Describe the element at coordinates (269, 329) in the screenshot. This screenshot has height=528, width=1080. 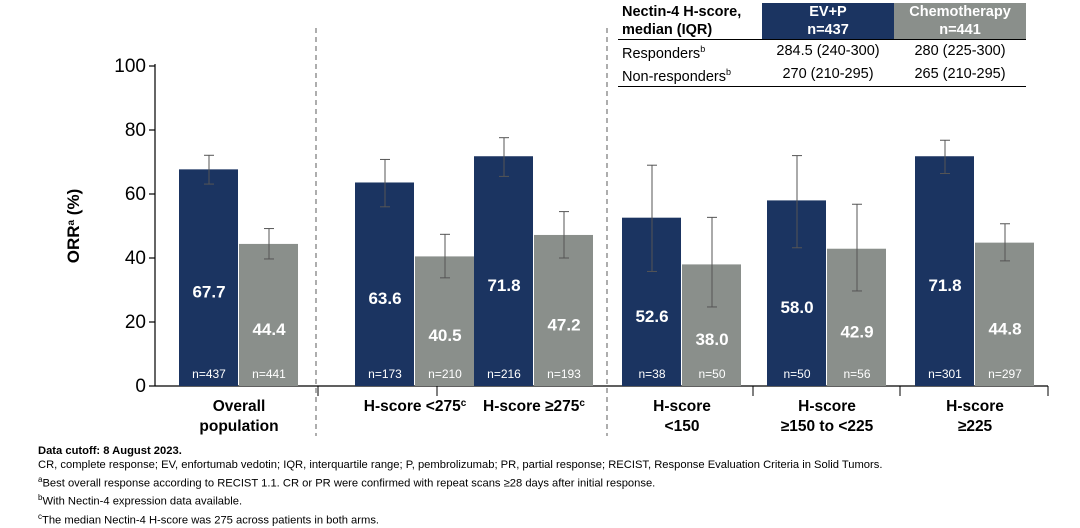
I see `data-label: 44.4` at that location.